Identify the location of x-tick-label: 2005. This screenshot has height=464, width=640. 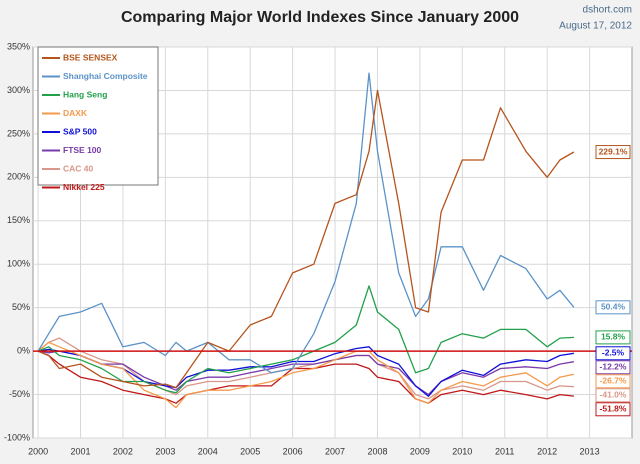
(250, 451).